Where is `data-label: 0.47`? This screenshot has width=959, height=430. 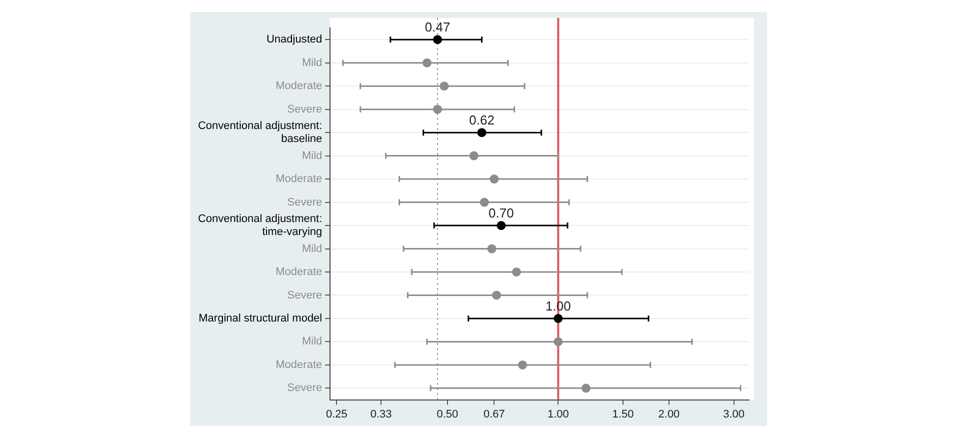 data-label: 0.47 is located at coordinates (437, 27).